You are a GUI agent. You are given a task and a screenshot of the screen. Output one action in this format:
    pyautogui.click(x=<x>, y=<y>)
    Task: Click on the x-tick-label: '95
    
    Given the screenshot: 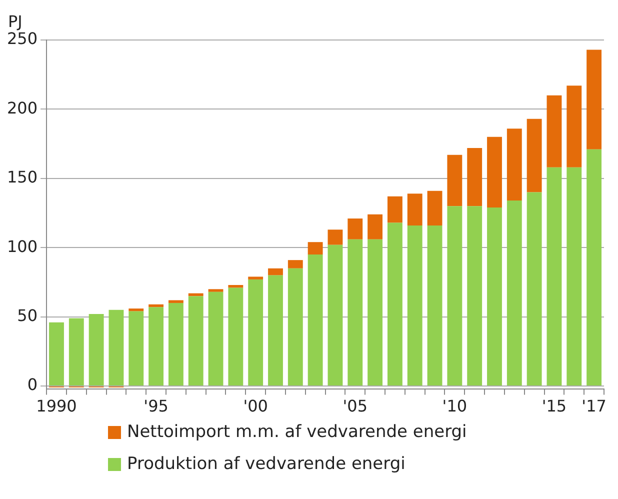 What is the action you would take?
    pyautogui.click(x=156, y=406)
    